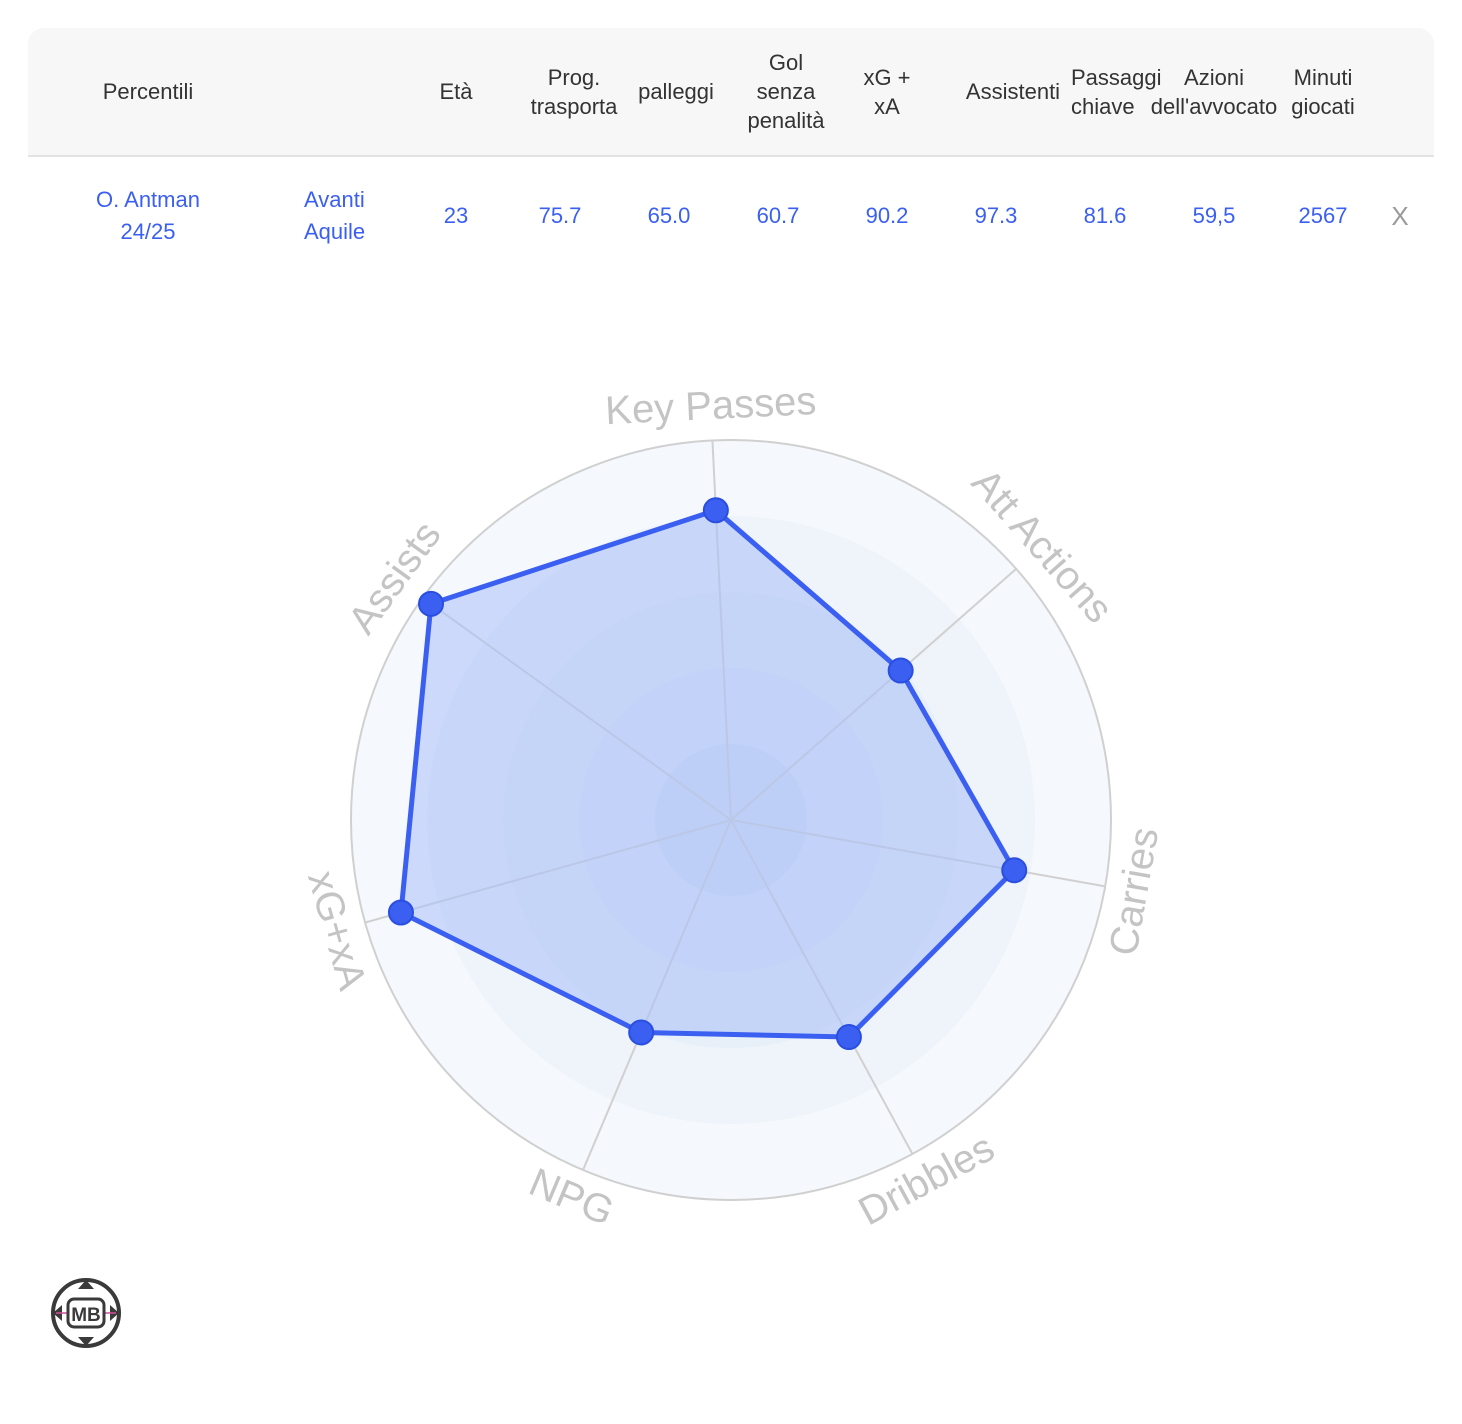 The width and height of the screenshot is (1462, 1424). Describe the element at coordinates (148, 91) in the screenshot. I see `header-percentili: Percentili` at that location.